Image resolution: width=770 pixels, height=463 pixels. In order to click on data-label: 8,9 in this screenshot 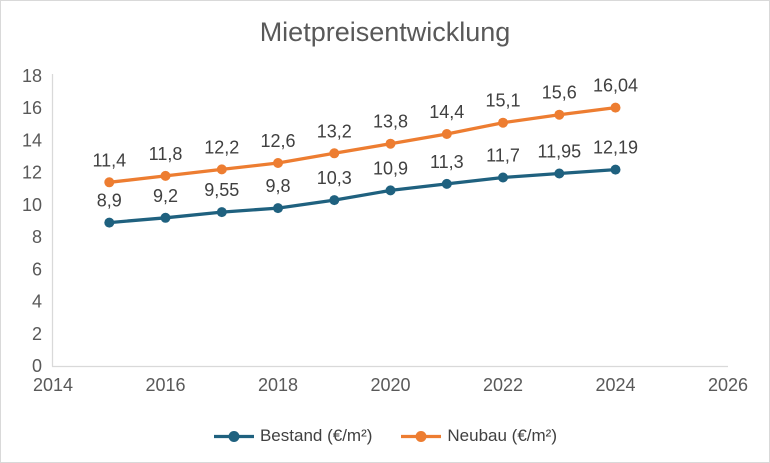, I will do `click(109, 201)`.